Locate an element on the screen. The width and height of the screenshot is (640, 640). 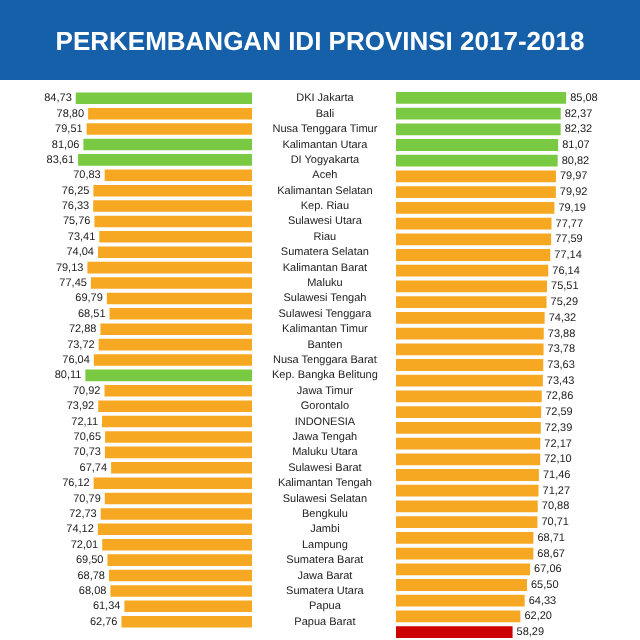
text: PERKEMBANGAN IDI PROVINSI 2017-2018 is located at coordinates (320, 40).